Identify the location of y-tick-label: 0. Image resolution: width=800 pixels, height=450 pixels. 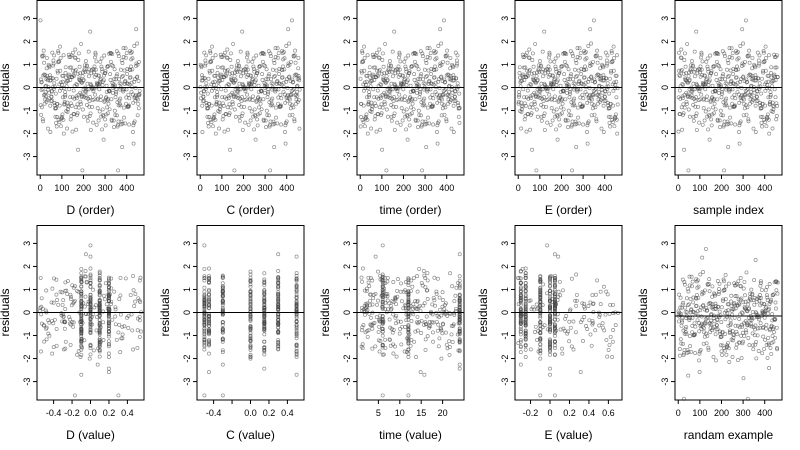
(347, 312).